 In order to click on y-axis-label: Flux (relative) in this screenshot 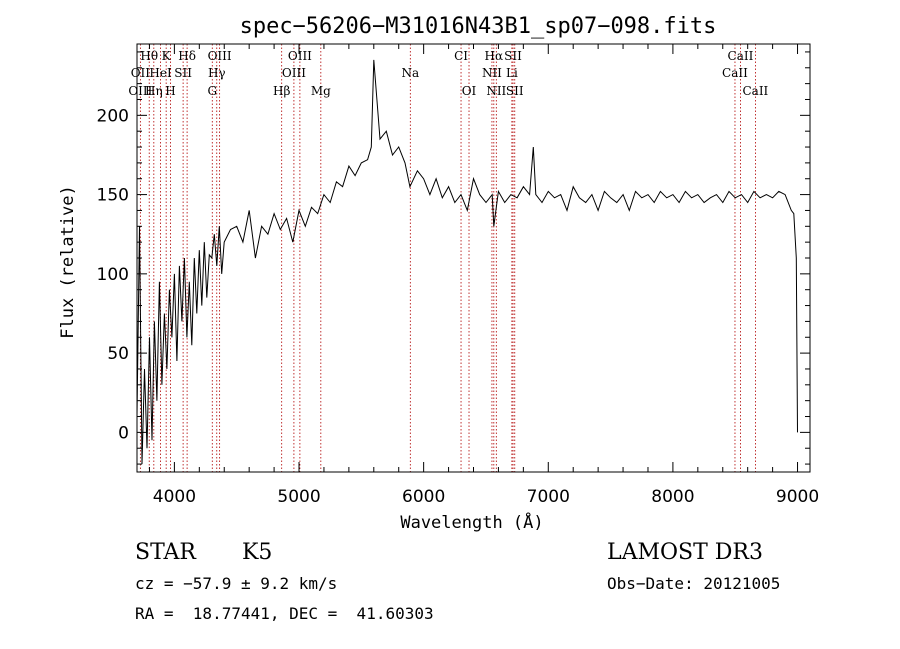, I will do `click(68, 262)`.